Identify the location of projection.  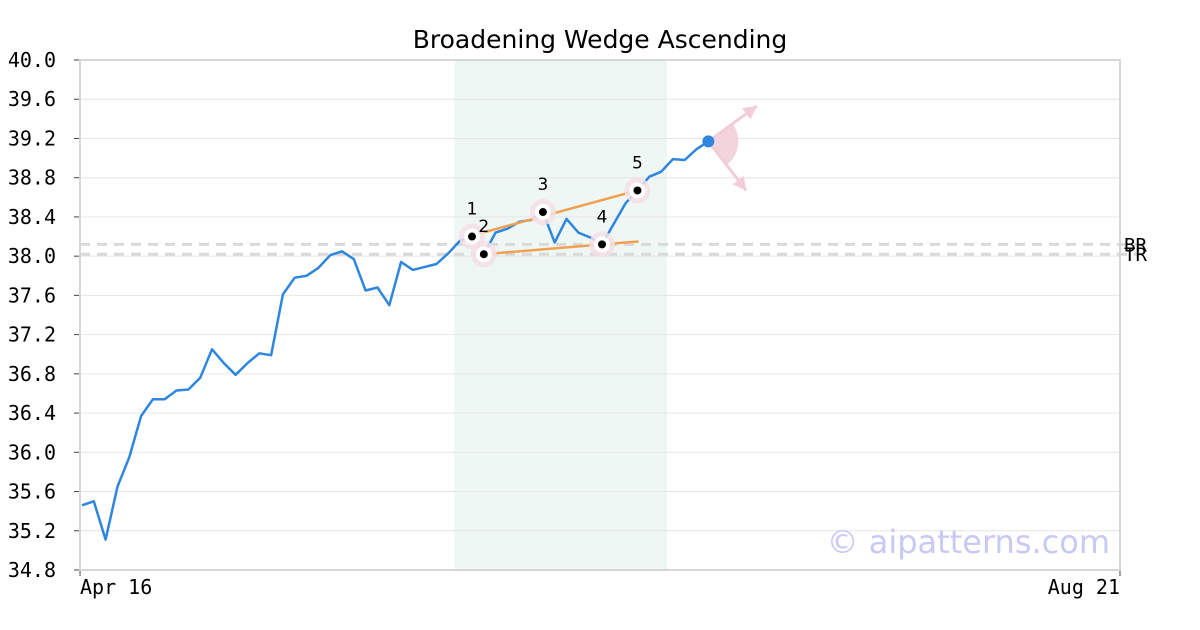
(730, 148).